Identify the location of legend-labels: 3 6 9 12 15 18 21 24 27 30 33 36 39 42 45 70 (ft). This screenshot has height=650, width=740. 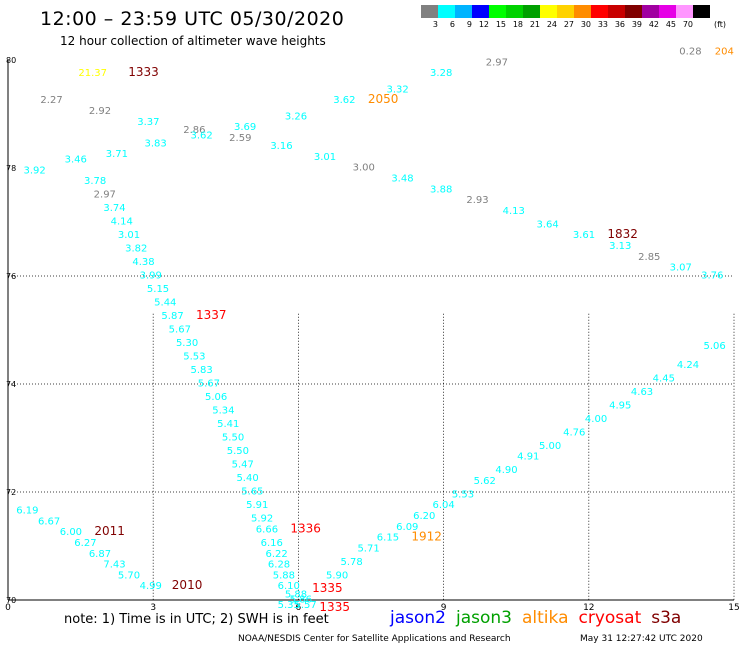
(573, 24).